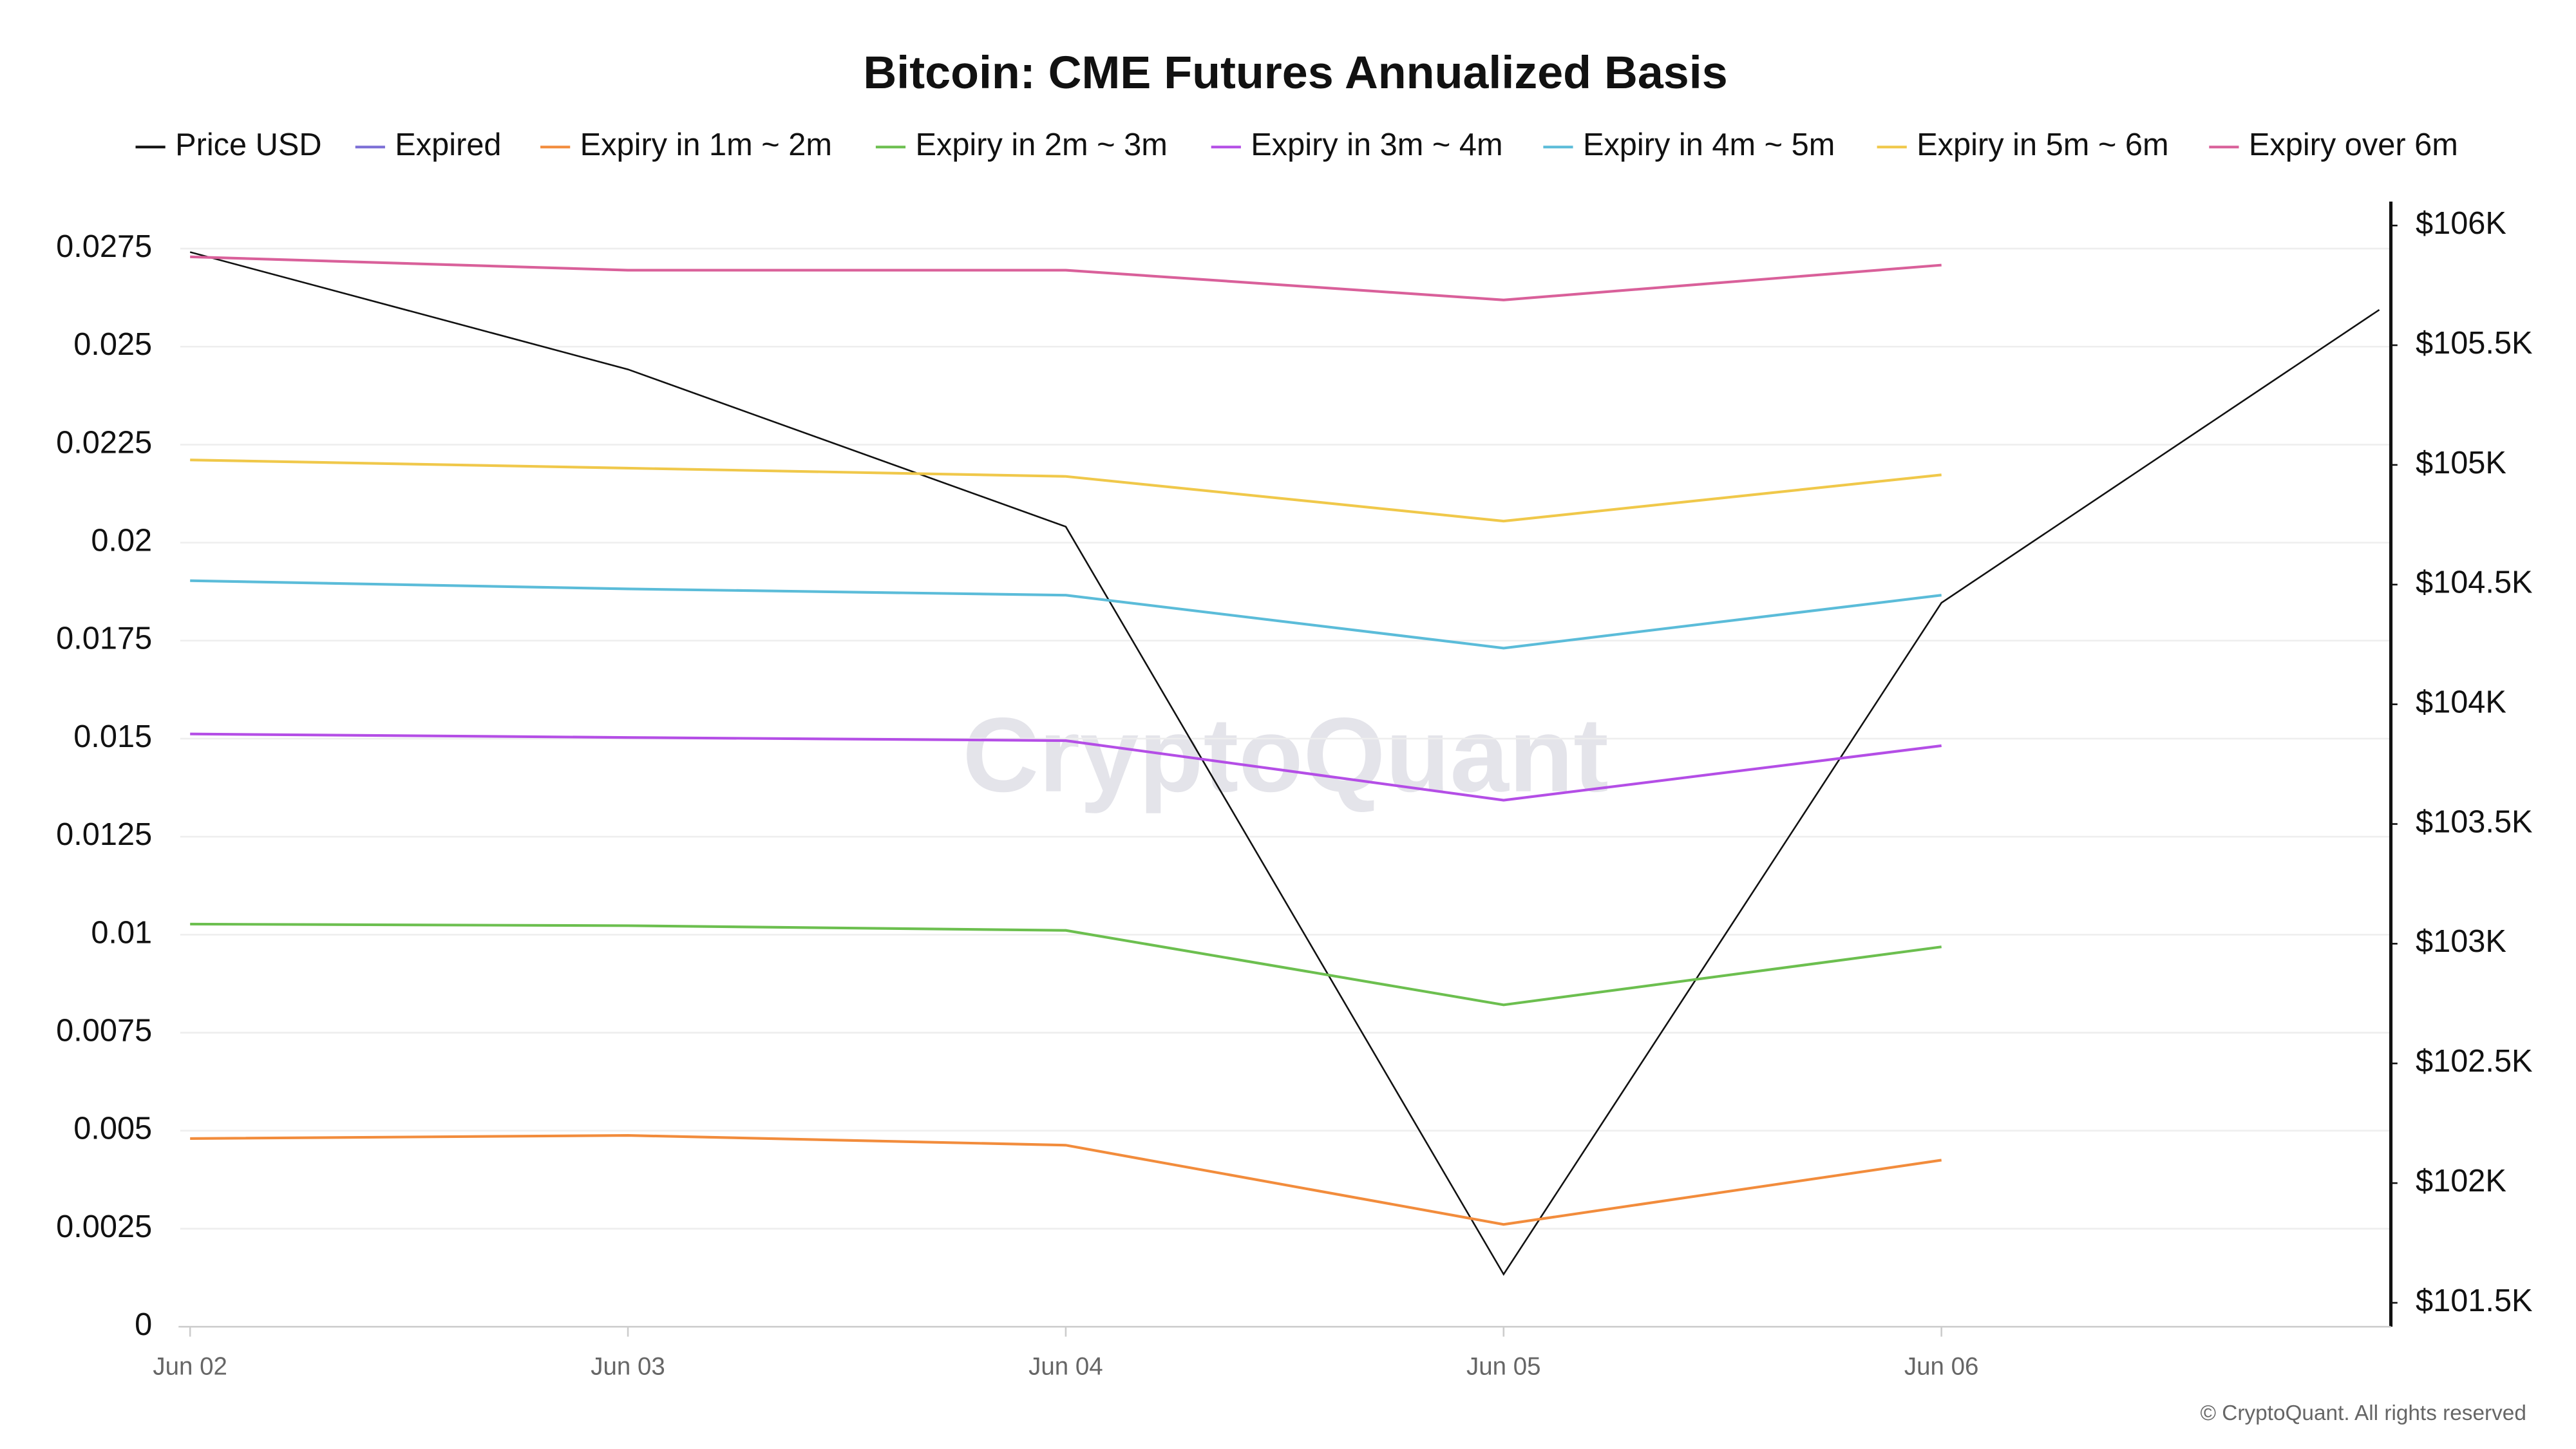  What do you see at coordinates (112, 1129) in the screenshot?
I see `y-tick-label: 0.005` at bounding box center [112, 1129].